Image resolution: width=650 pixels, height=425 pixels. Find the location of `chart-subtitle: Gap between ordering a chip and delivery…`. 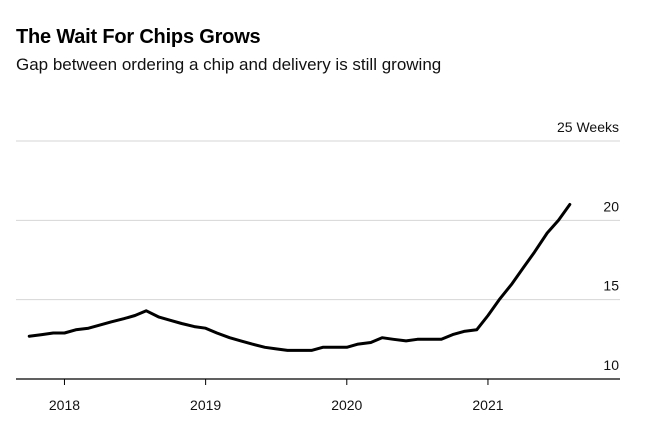

chart-subtitle: Gap between ordering a chip and delivery… is located at coordinates (229, 64).